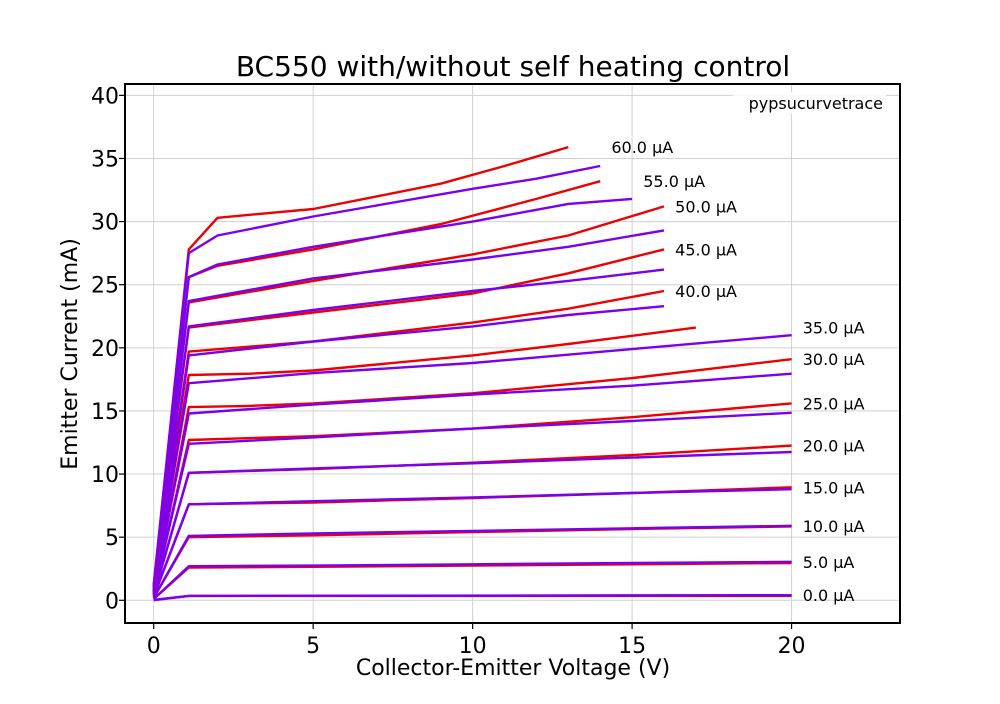 The width and height of the screenshot is (1000, 704). Describe the element at coordinates (105, 475) in the screenshot. I see `y-tick-label: 10` at that location.